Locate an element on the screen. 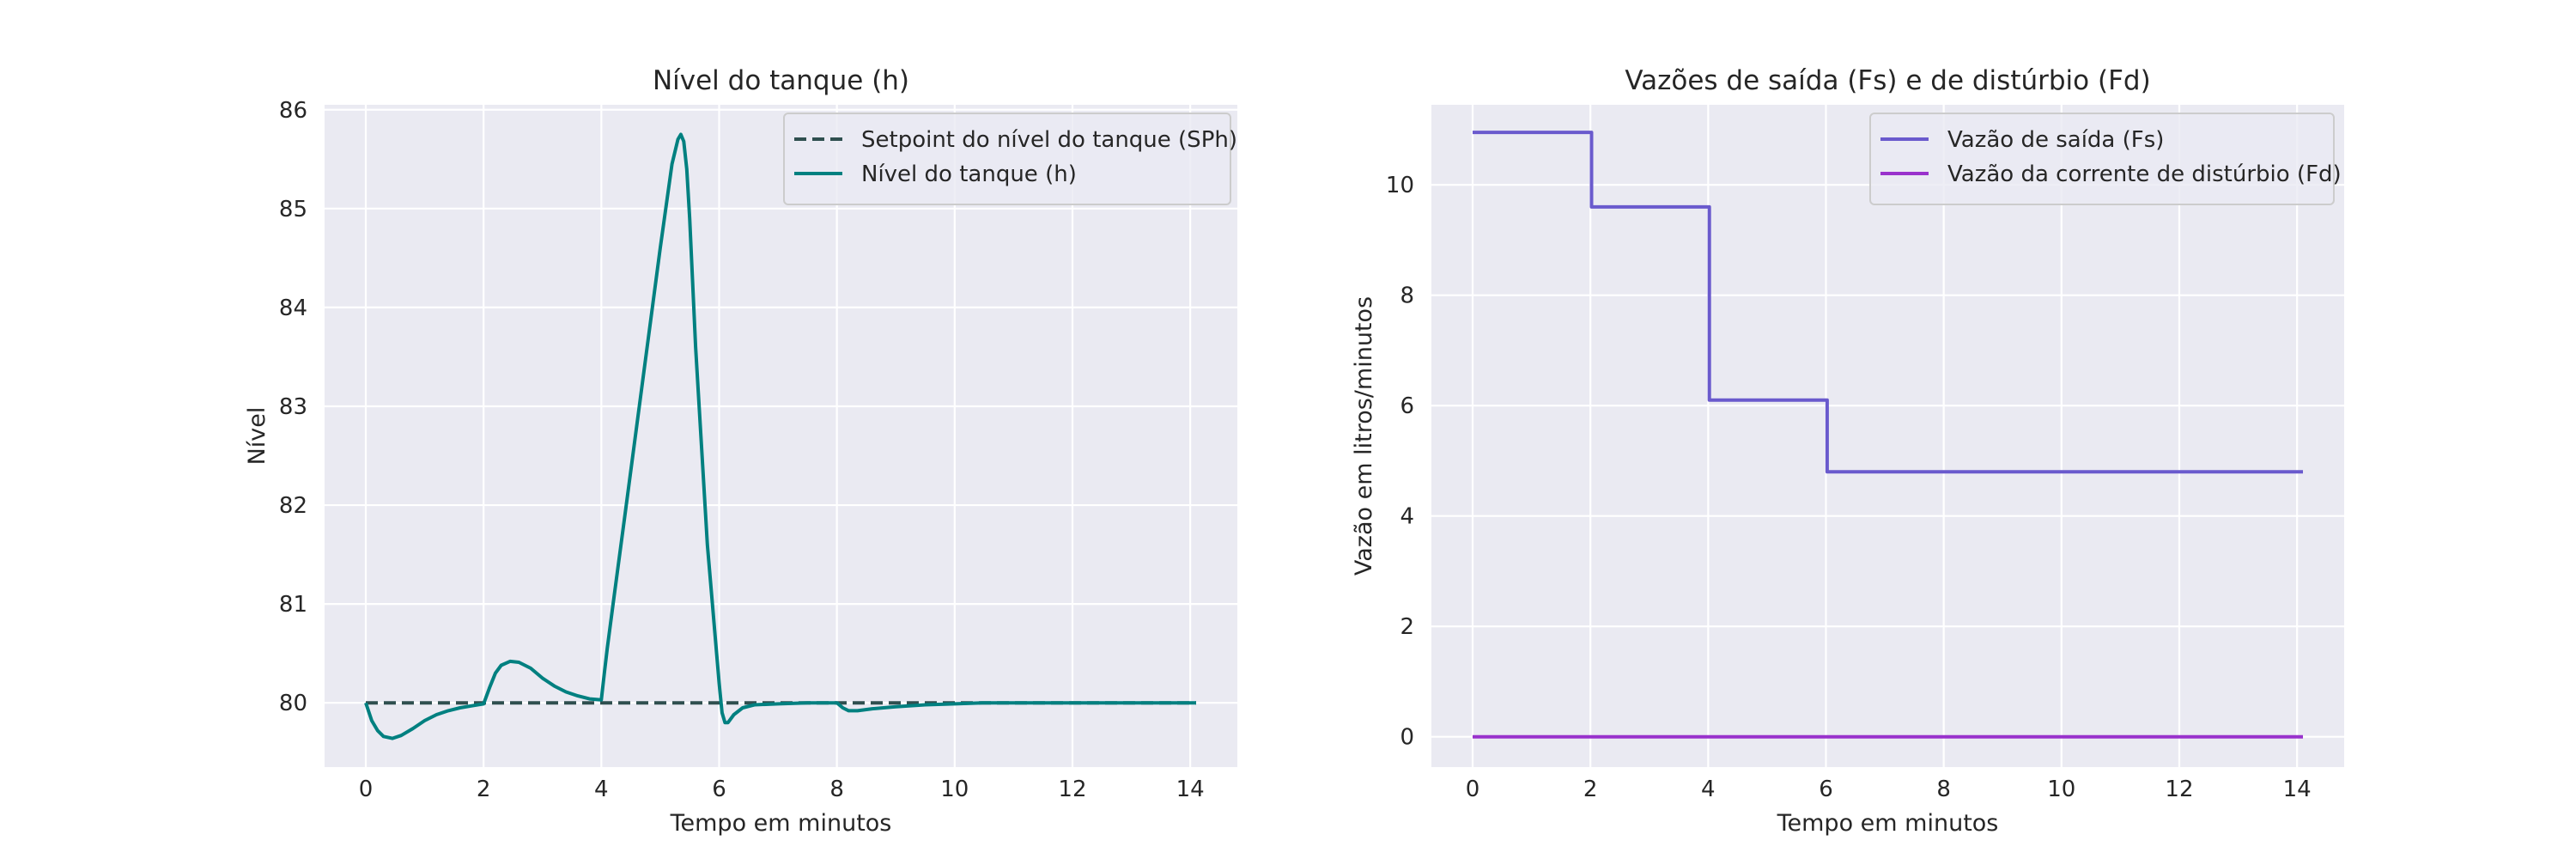  y-tick-label: 0 is located at coordinates (1407, 738).